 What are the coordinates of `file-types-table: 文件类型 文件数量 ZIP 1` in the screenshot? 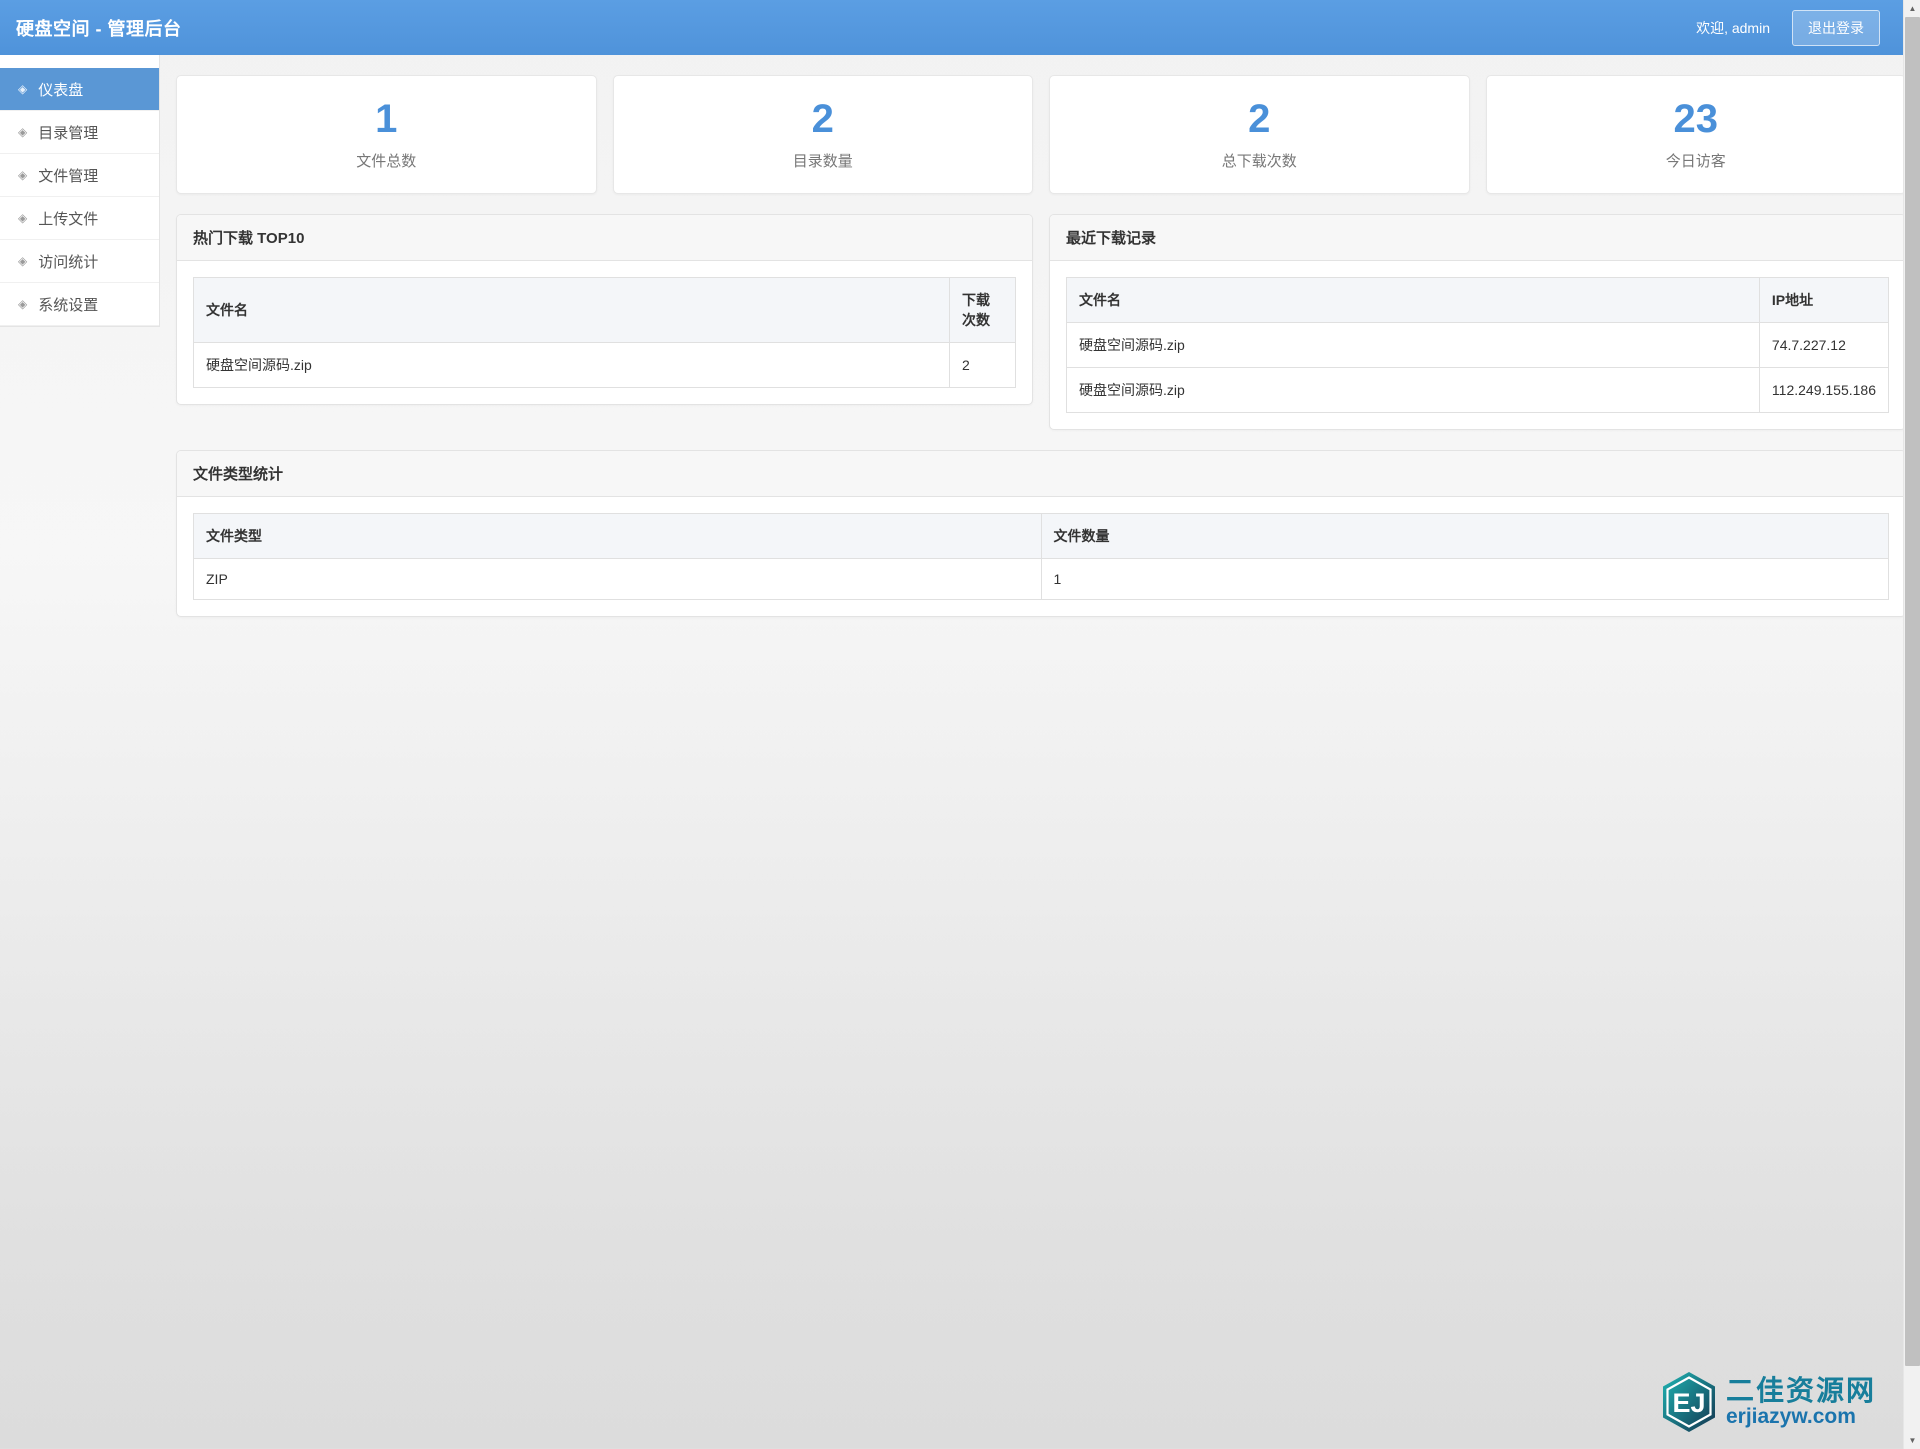 It's located at (1041, 556).